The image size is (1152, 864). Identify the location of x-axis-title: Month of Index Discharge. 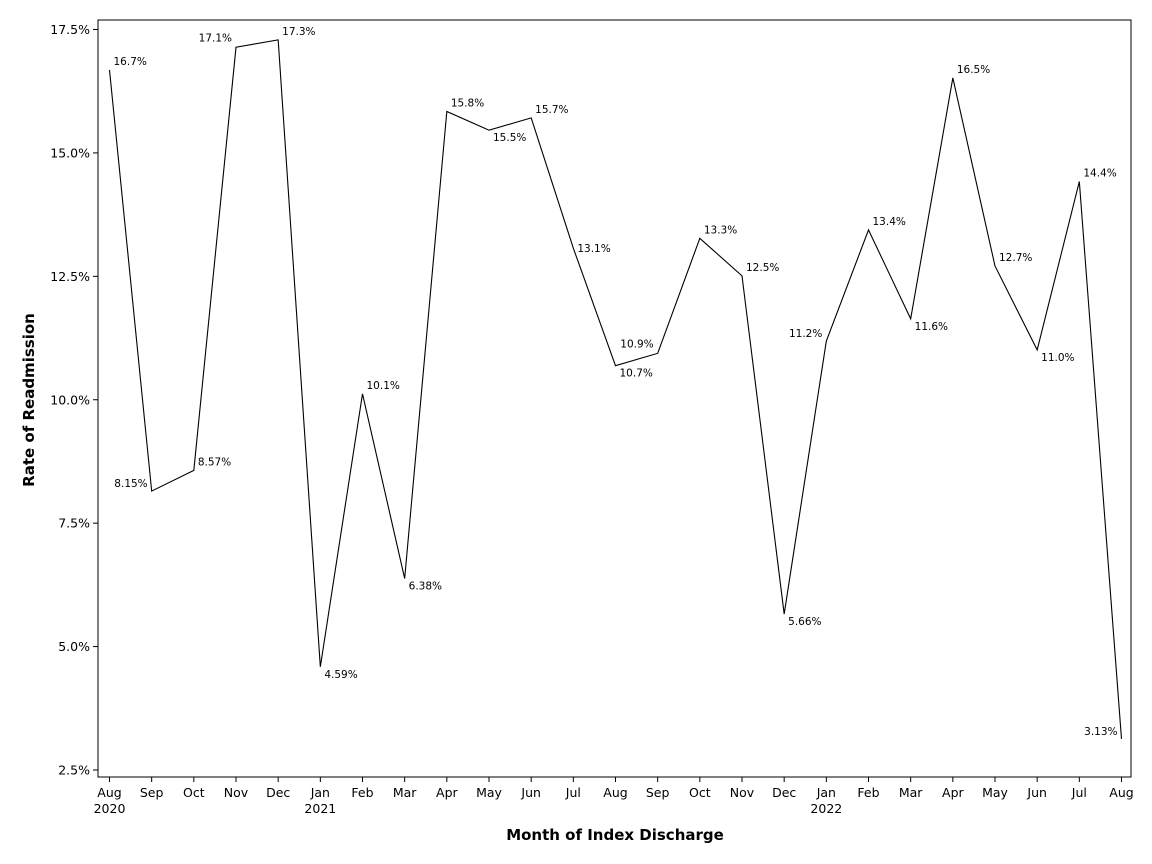
(615, 835).